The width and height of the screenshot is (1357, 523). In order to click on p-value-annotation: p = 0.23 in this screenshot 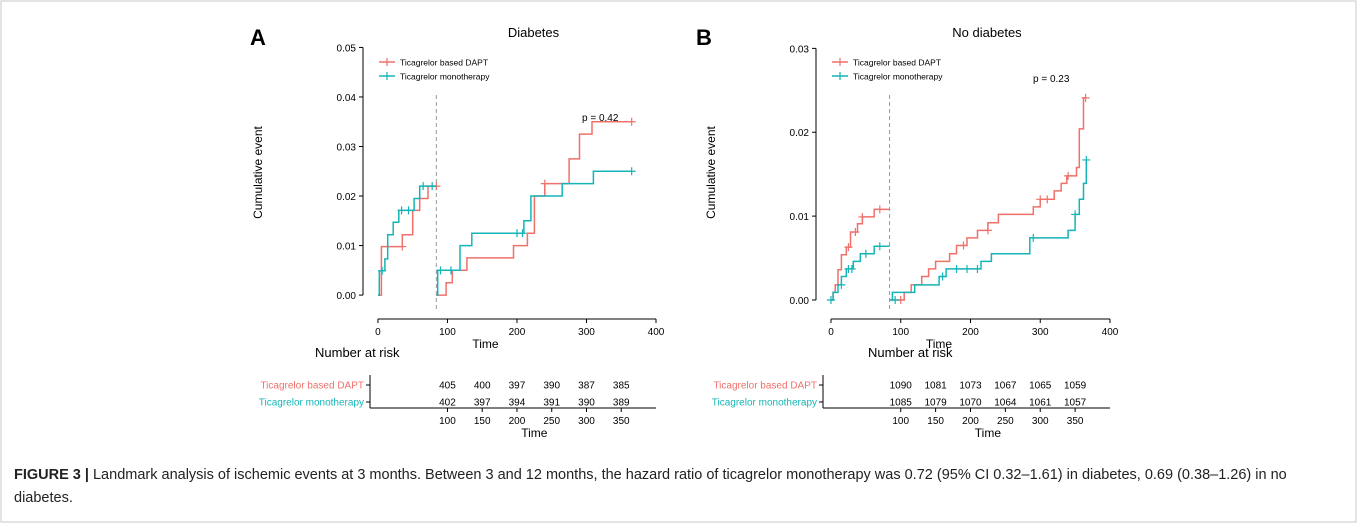, I will do `click(1051, 79)`.